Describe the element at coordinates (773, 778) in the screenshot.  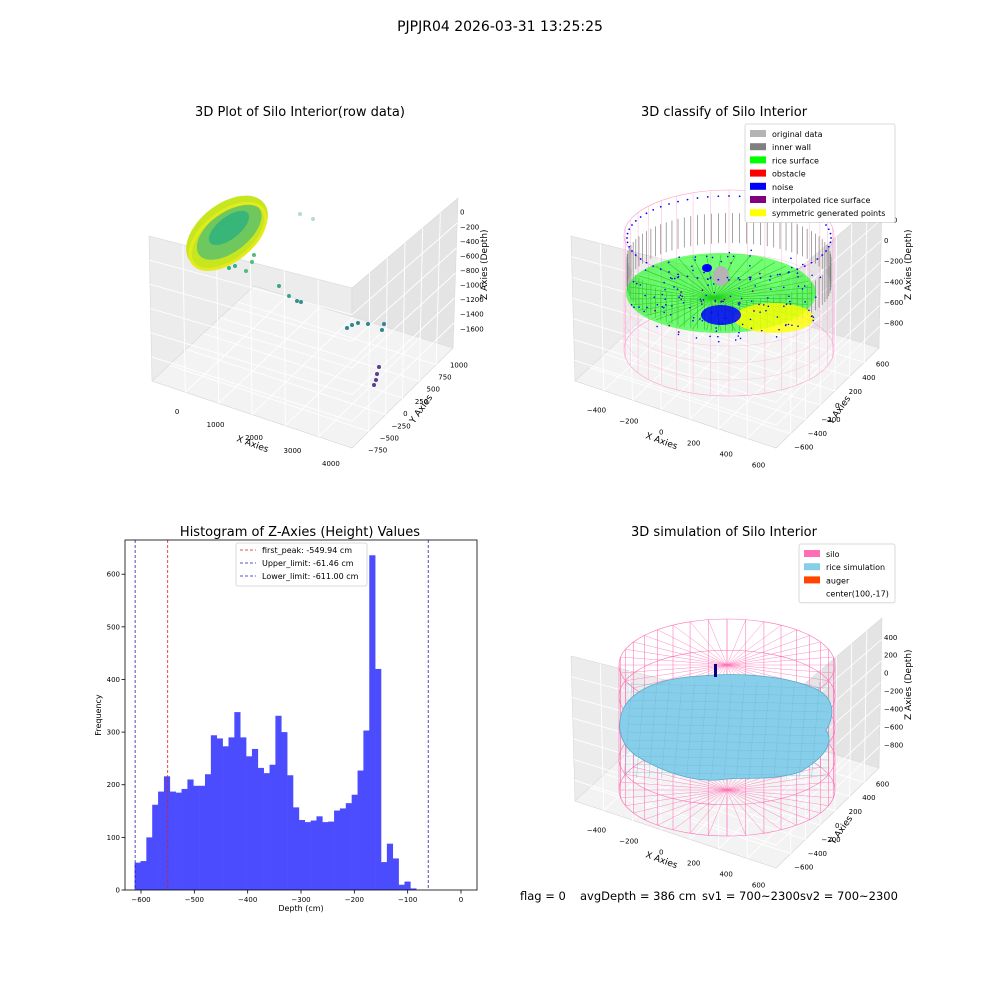
I see `silo-bottom-spoke` at that location.